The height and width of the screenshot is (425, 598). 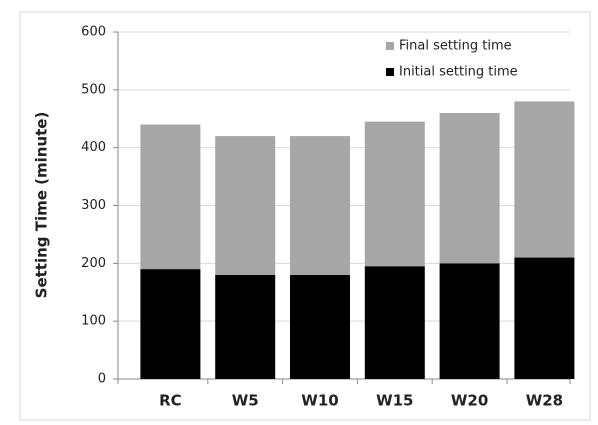 I want to click on y-tick-label: 600, so click(x=93, y=32).